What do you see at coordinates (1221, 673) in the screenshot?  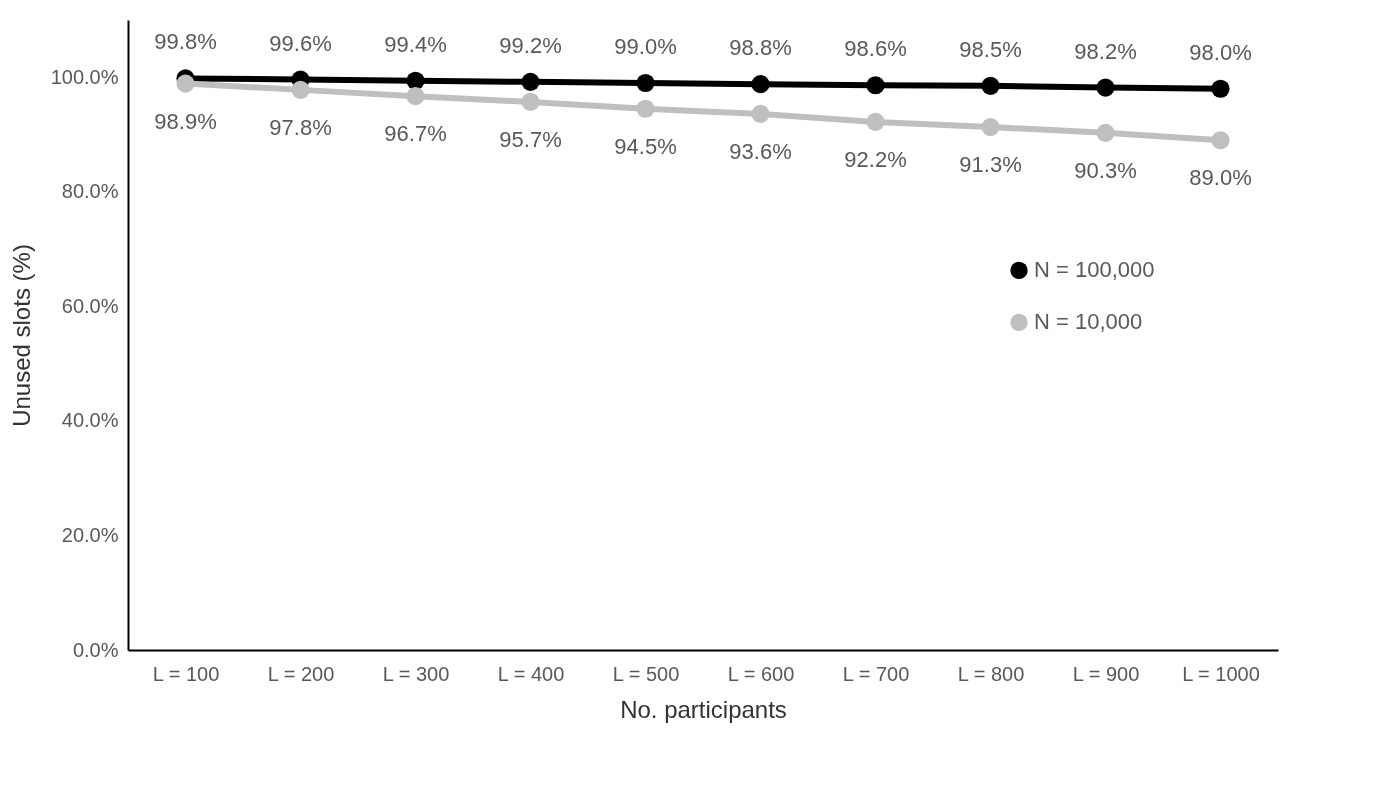 I see `x-tick-label: L = 1000` at bounding box center [1221, 673].